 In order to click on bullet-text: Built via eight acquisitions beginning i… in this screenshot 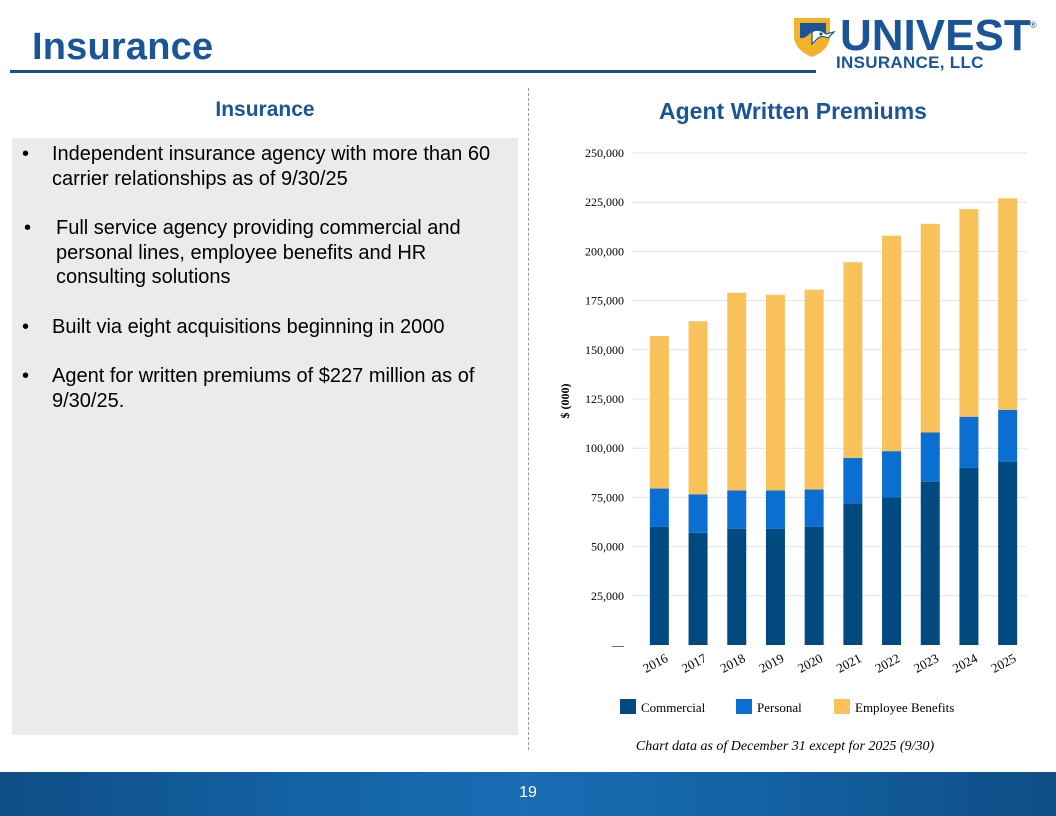, I will do `click(248, 327)`.